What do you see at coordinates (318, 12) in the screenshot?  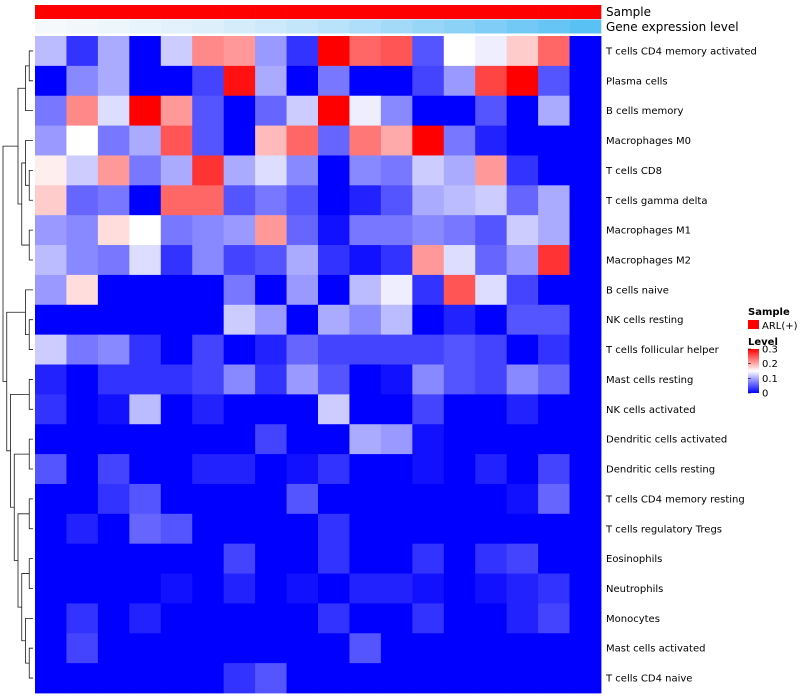 I see `sample-annotation-bar` at bounding box center [318, 12].